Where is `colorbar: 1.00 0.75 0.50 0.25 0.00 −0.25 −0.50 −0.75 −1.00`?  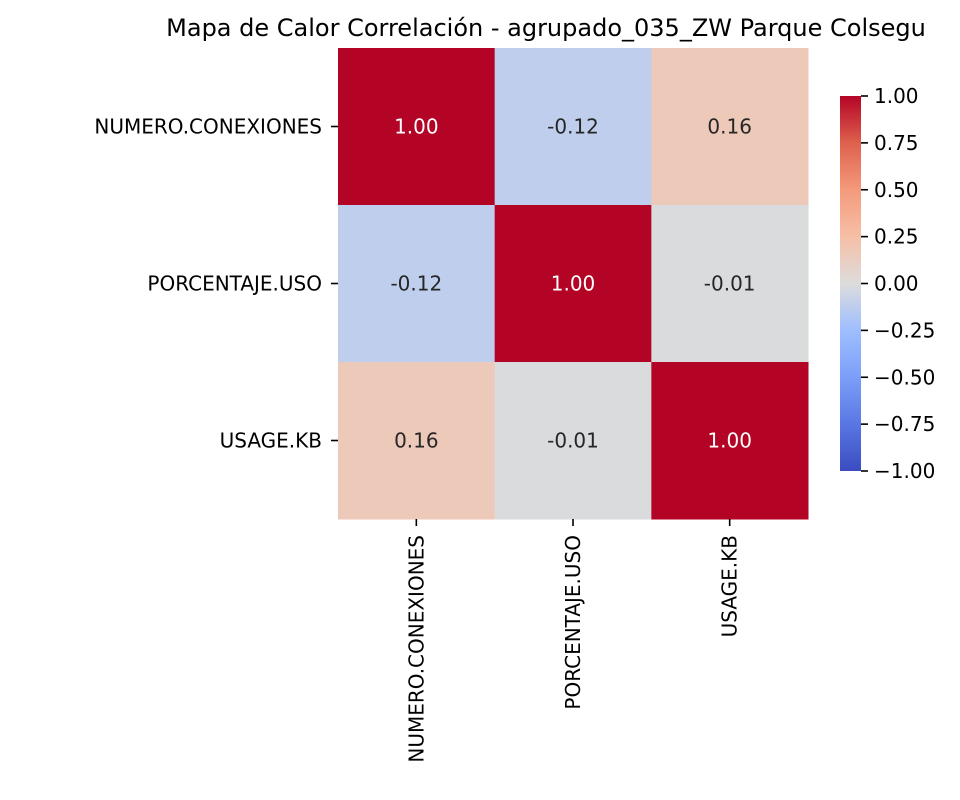 colorbar: 1.00 0.75 0.50 0.25 0.00 −0.25 −0.50 −0.75 −1.00 is located at coordinates (887, 283).